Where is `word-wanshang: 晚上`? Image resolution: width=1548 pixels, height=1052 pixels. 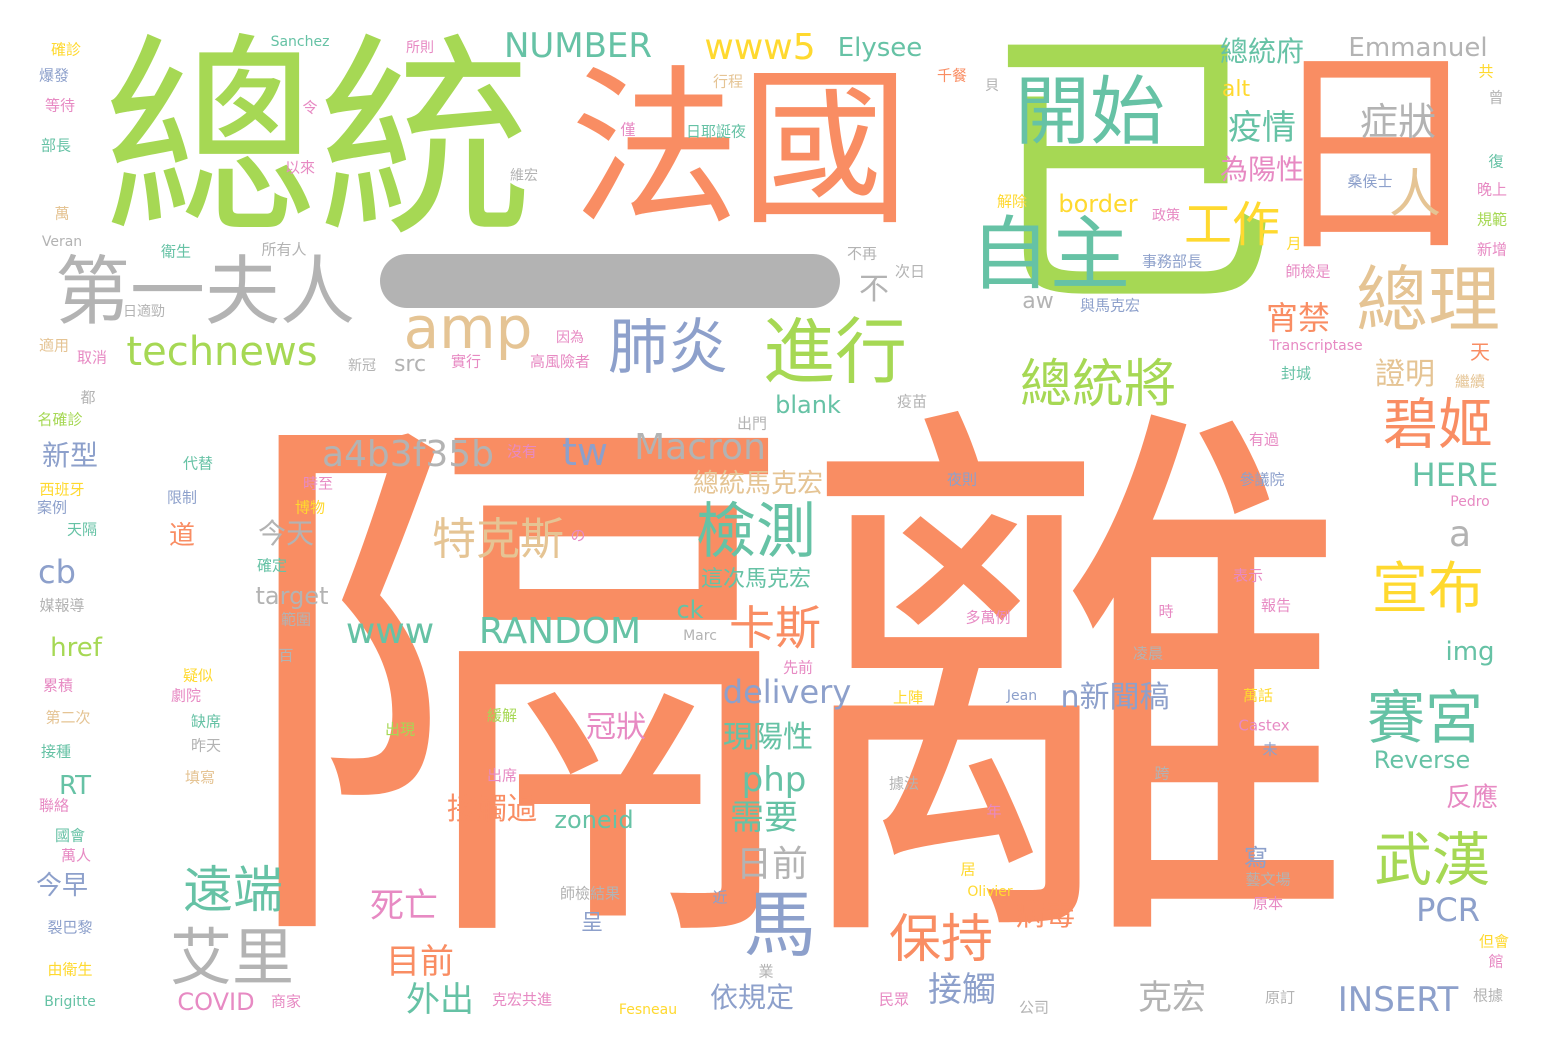
word-wanshang: 晚上 is located at coordinates (1492, 189).